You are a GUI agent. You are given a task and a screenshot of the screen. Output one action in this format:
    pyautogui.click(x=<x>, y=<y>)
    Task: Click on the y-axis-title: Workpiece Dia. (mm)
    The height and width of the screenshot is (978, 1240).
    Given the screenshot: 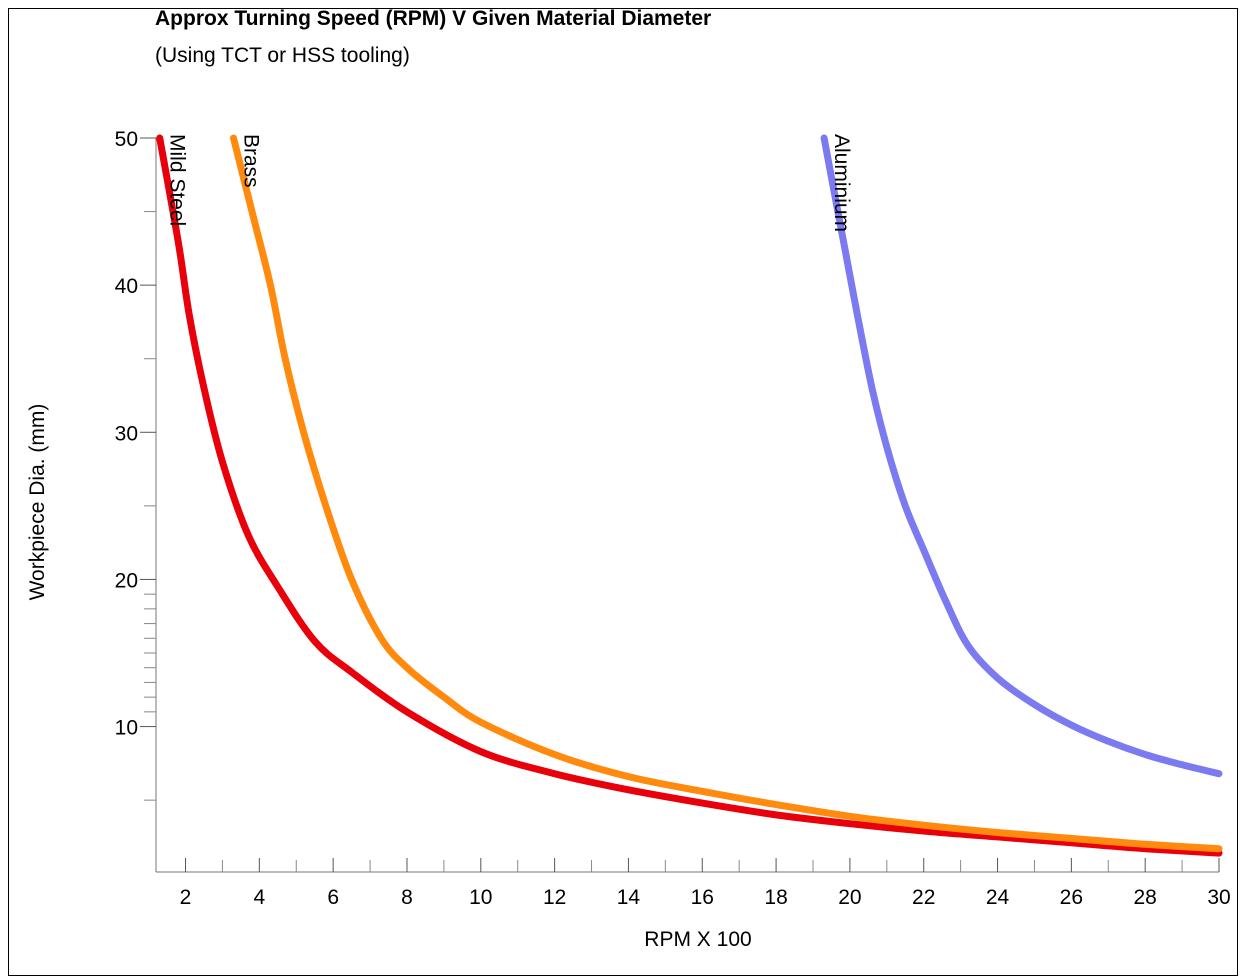 What is the action you would take?
    pyautogui.click(x=37, y=502)
    